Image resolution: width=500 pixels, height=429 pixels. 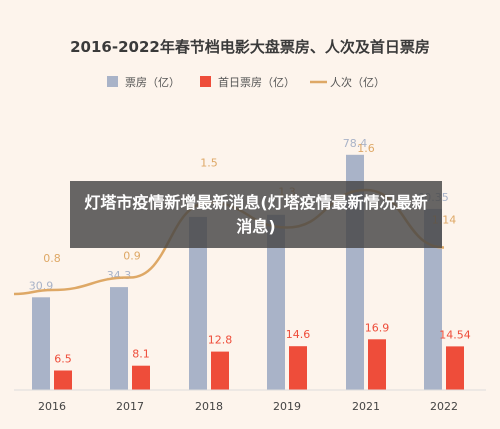 I want to click on headline-overlay: 灯塔市疫情新增最新消息(灯塔疫情最新情况最新消息), so click(x=256, y=214).